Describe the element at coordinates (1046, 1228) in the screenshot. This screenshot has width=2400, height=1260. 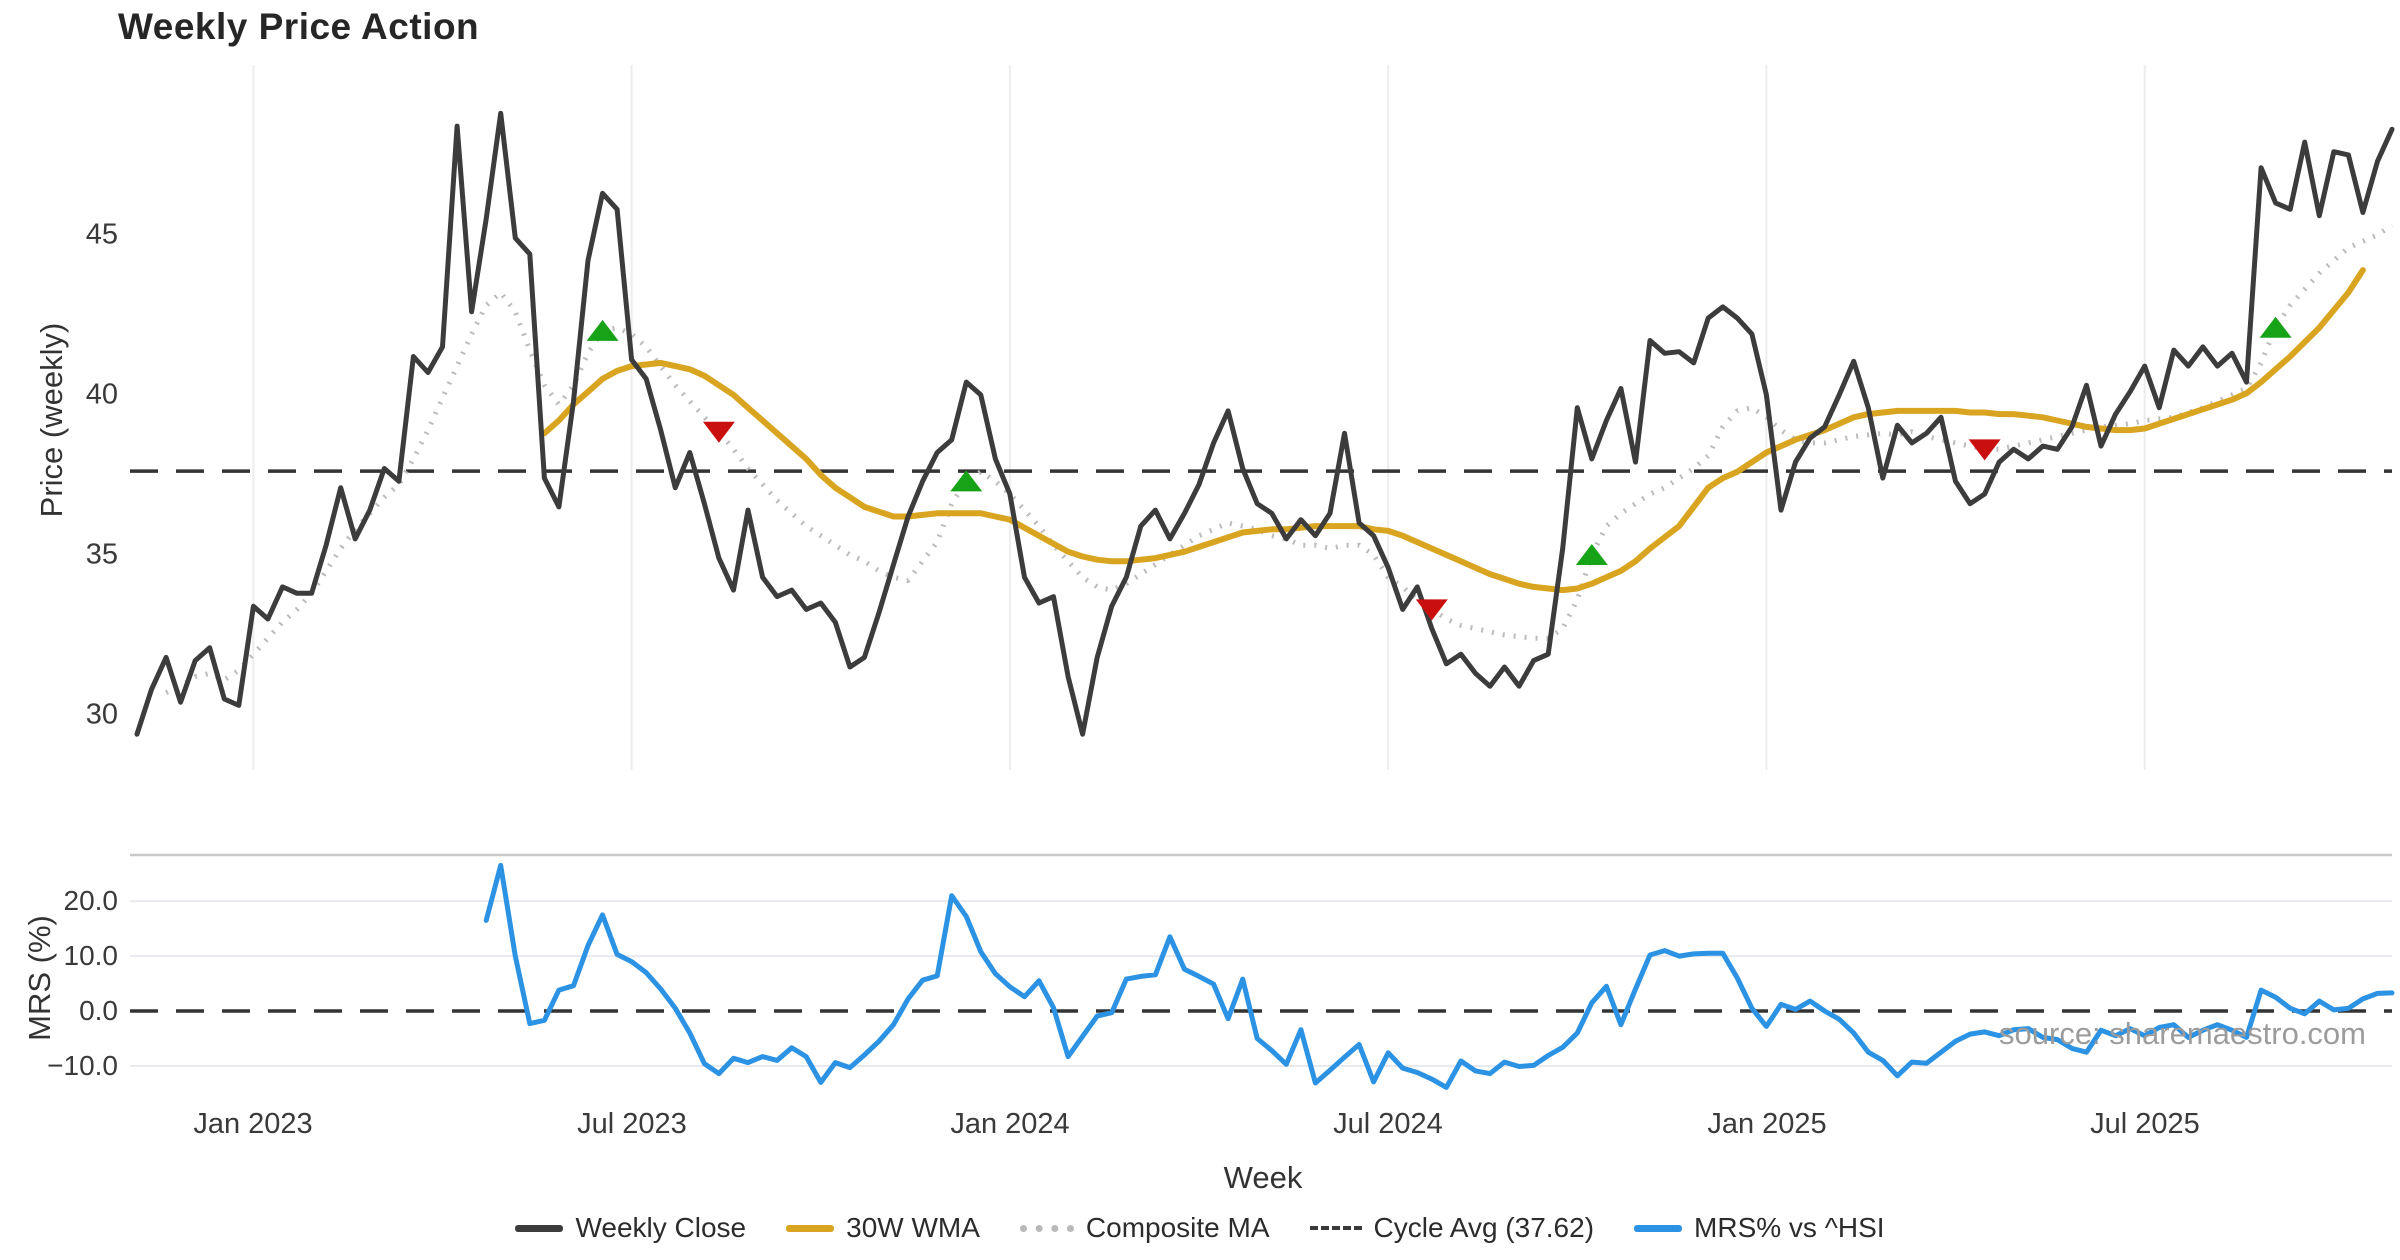
I see `composite-ma-dotted-swatch-icon` at that location.